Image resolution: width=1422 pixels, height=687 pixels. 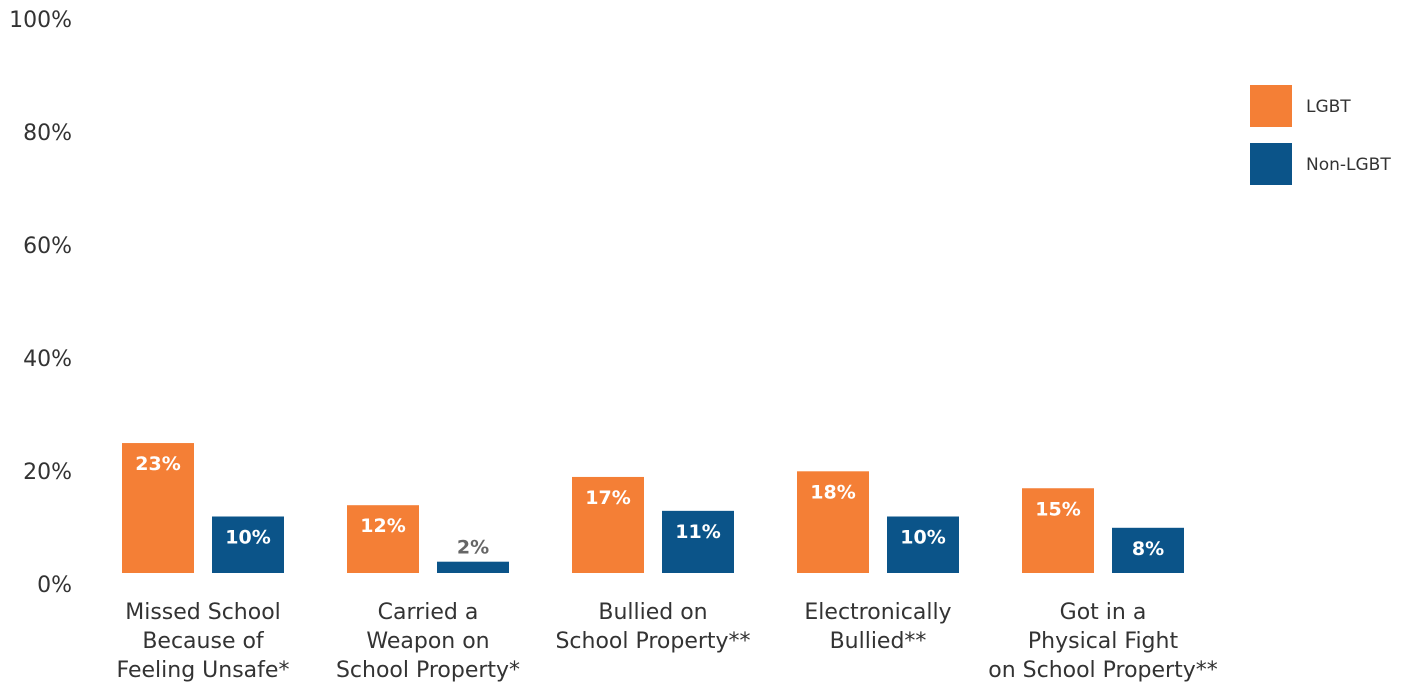 I want to click on y-tick-label: 60%, so click(x=47, y=246).